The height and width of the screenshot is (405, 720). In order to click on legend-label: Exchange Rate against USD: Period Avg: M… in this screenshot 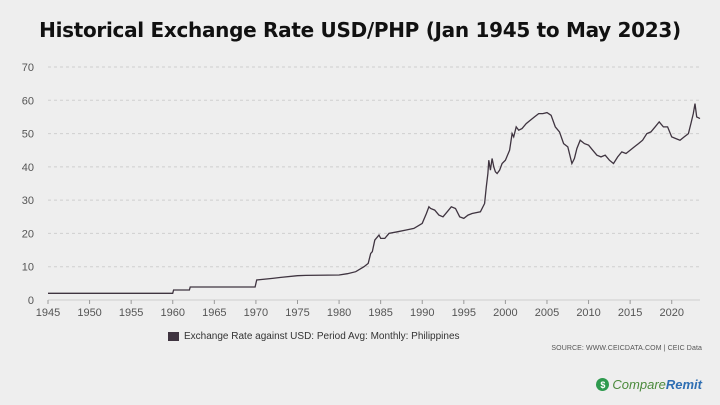, I will do `click(322, 336)`.